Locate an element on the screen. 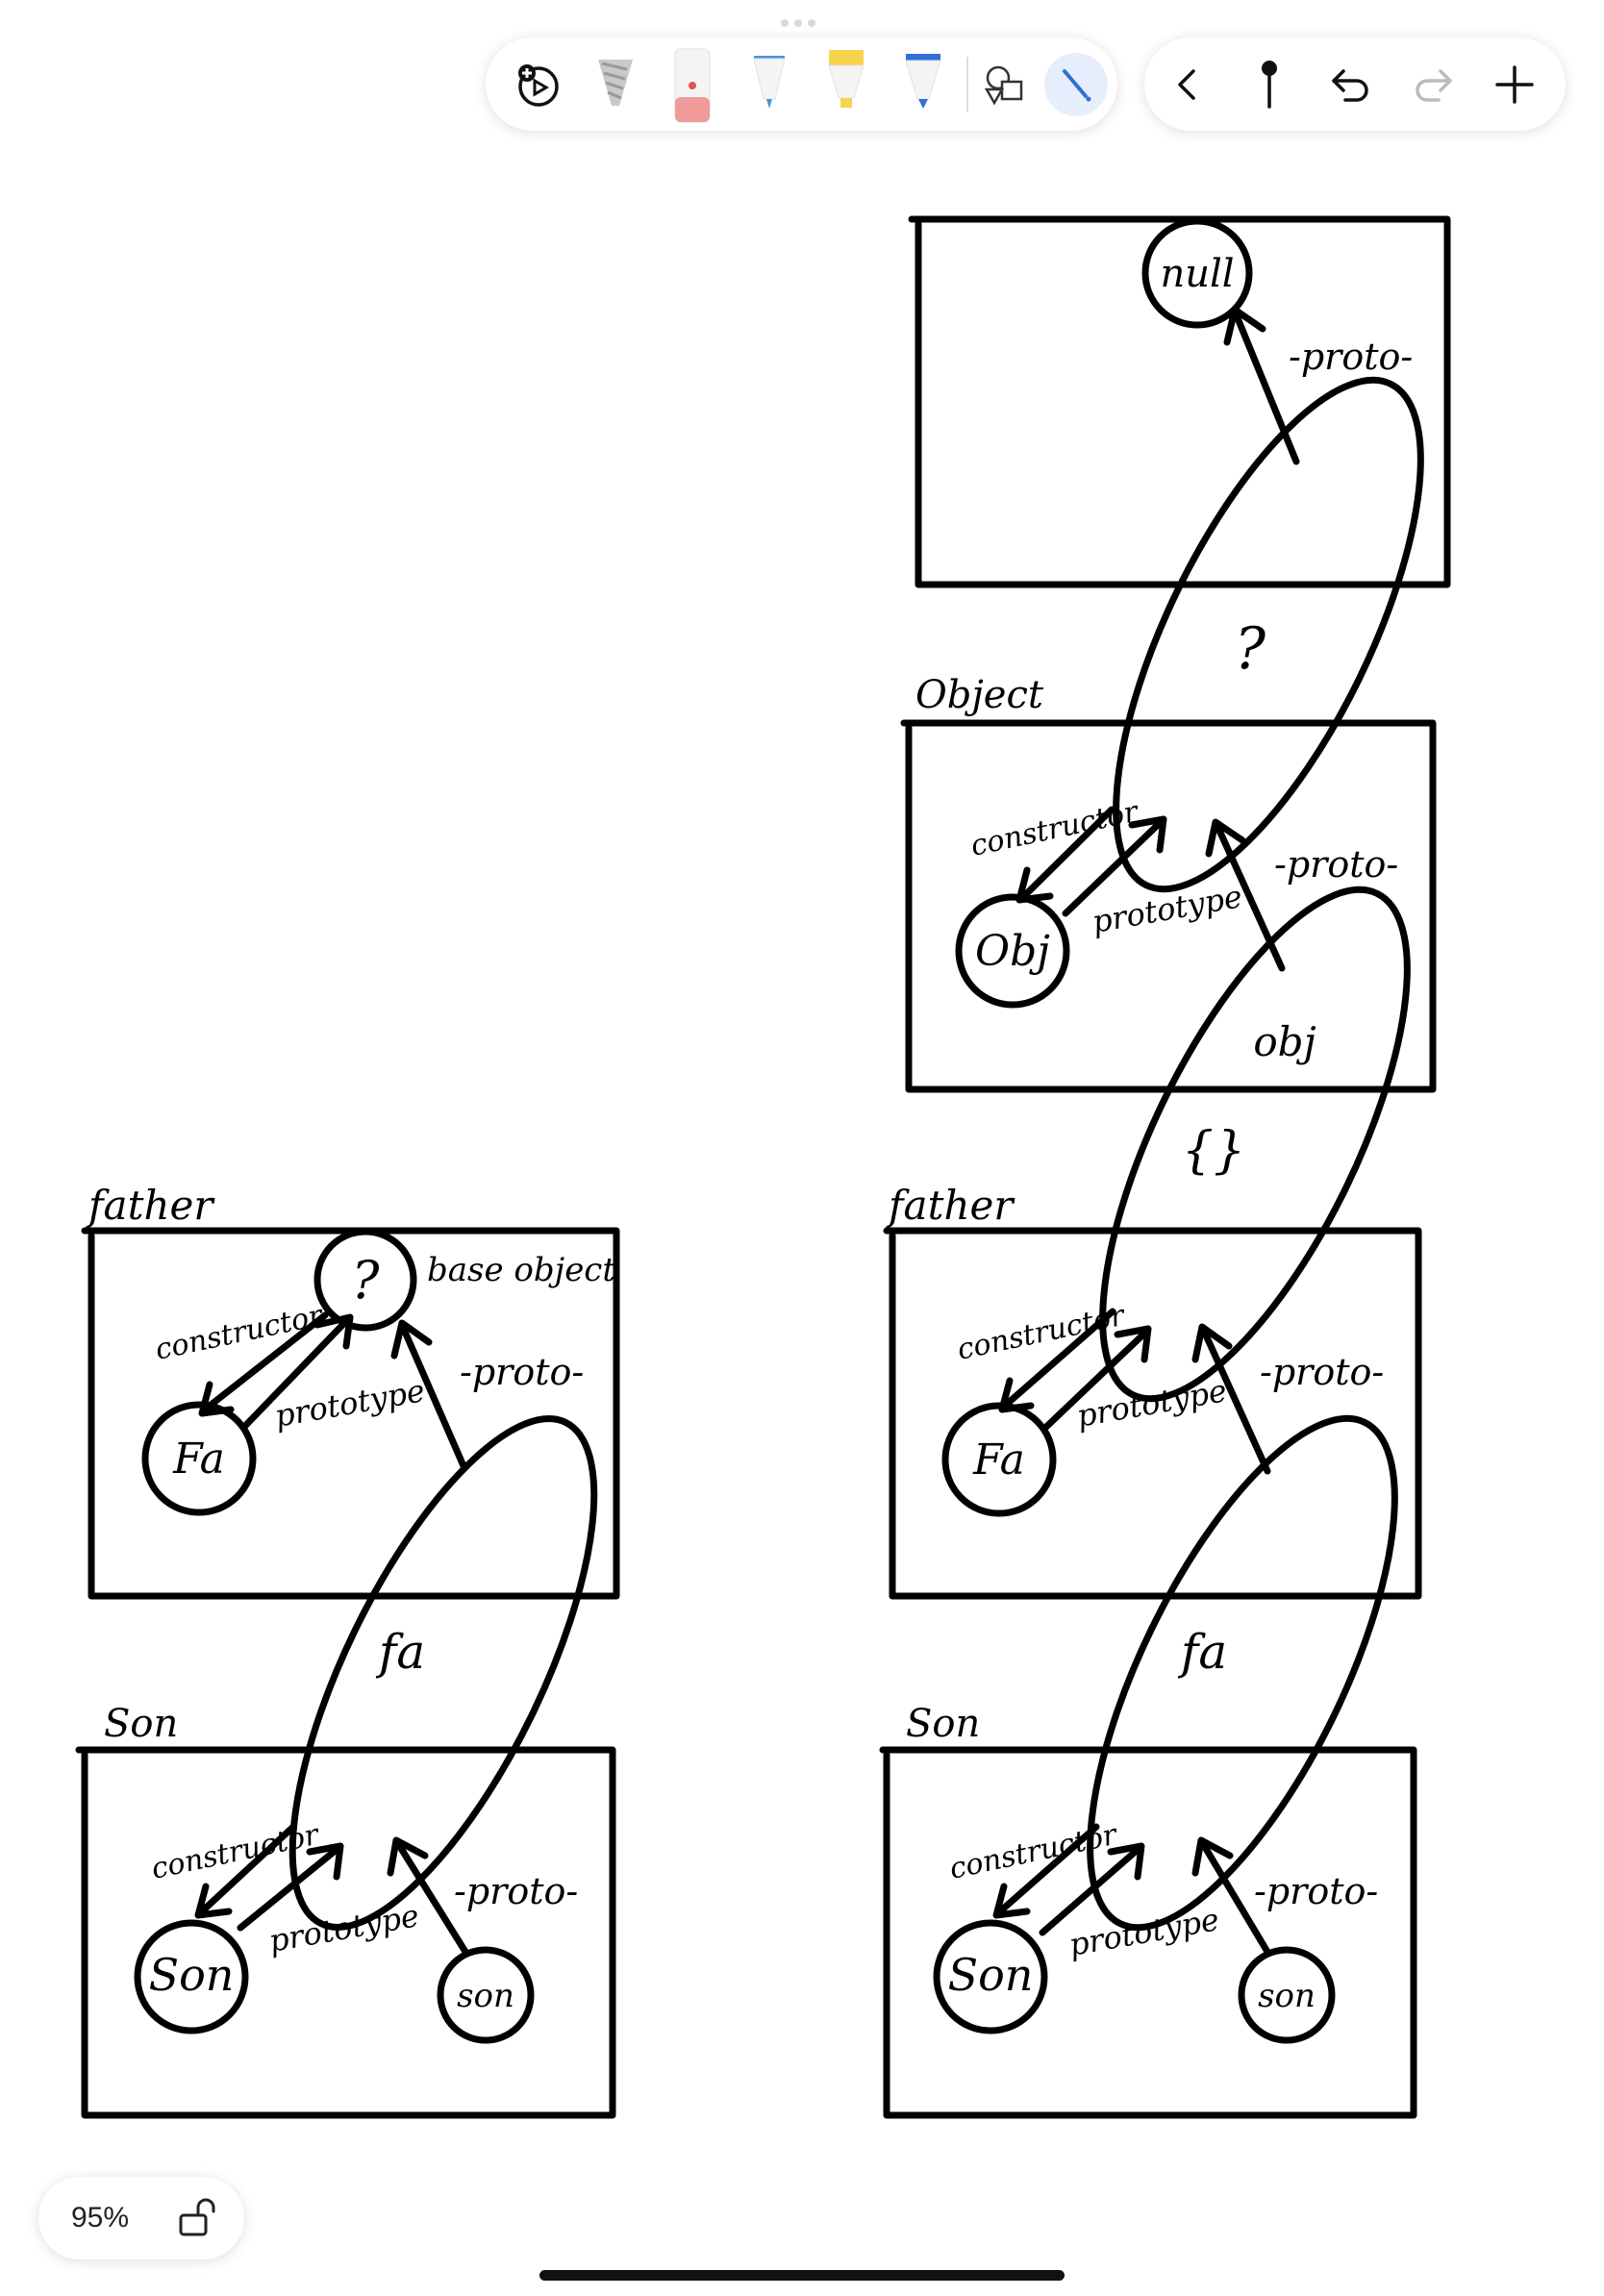 The height and width of the screenshot is (2296, 1604). left-fa-node-label: Fa is located at coordinates (198, 1459).